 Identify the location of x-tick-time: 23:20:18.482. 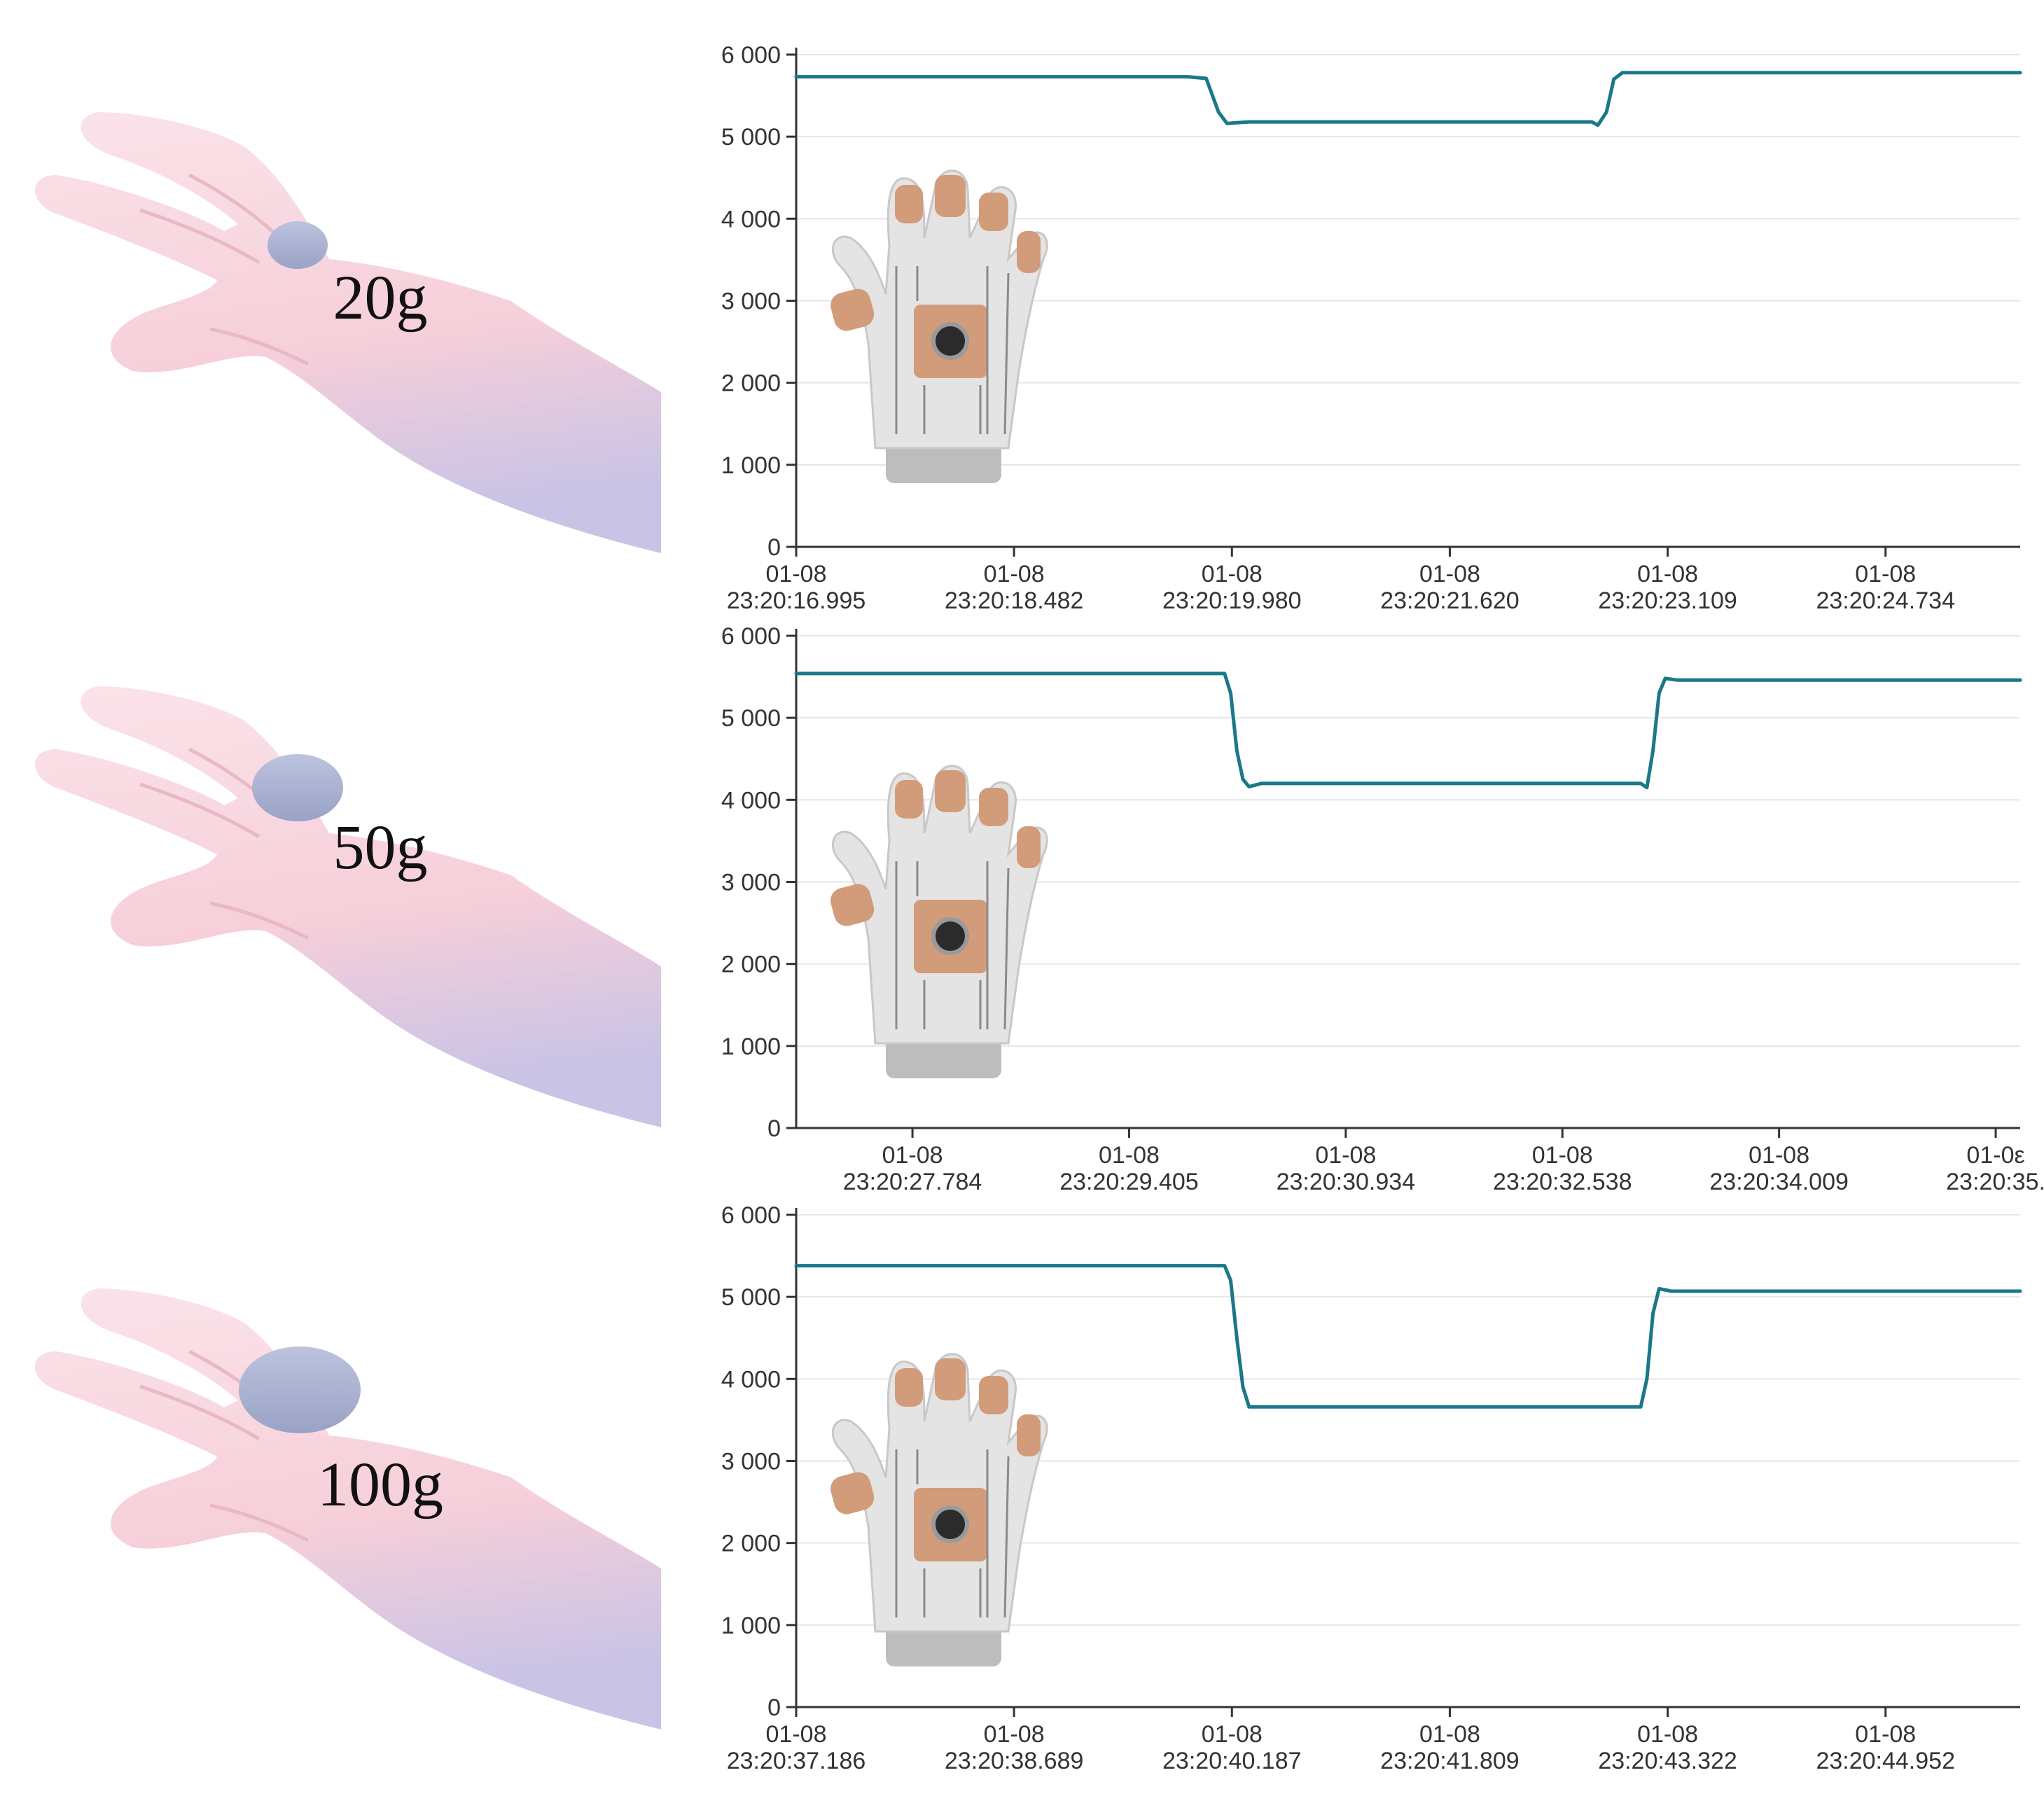
(1014, 600).